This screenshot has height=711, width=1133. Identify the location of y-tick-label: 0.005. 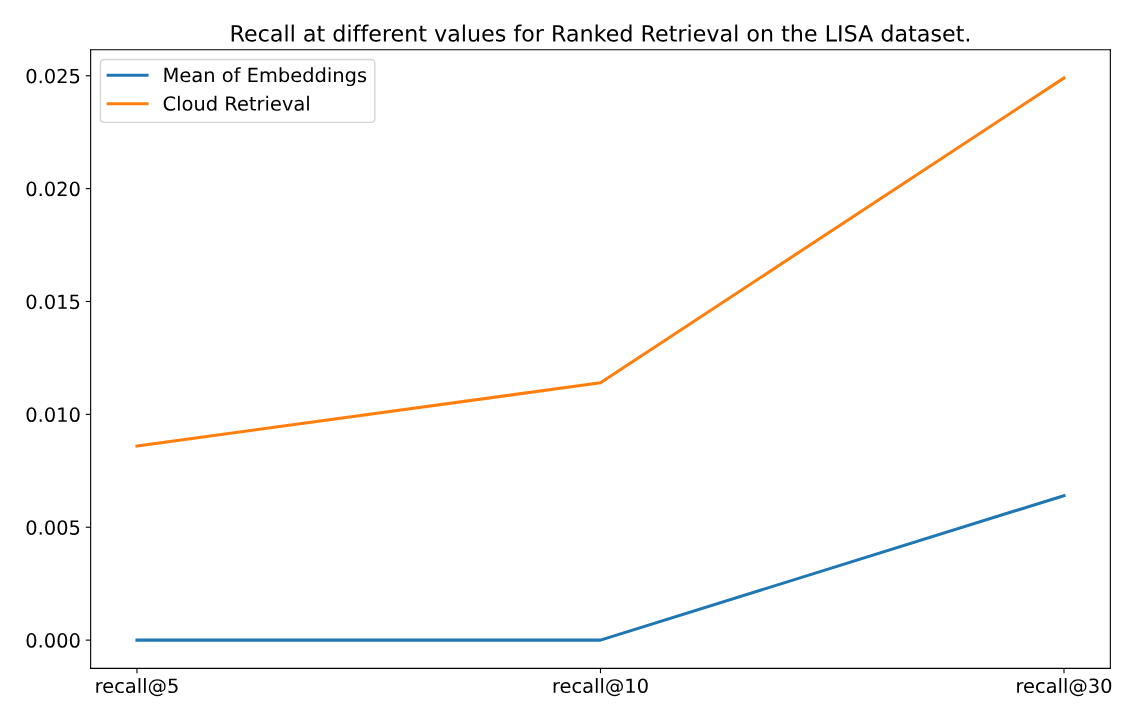
(53, 527).